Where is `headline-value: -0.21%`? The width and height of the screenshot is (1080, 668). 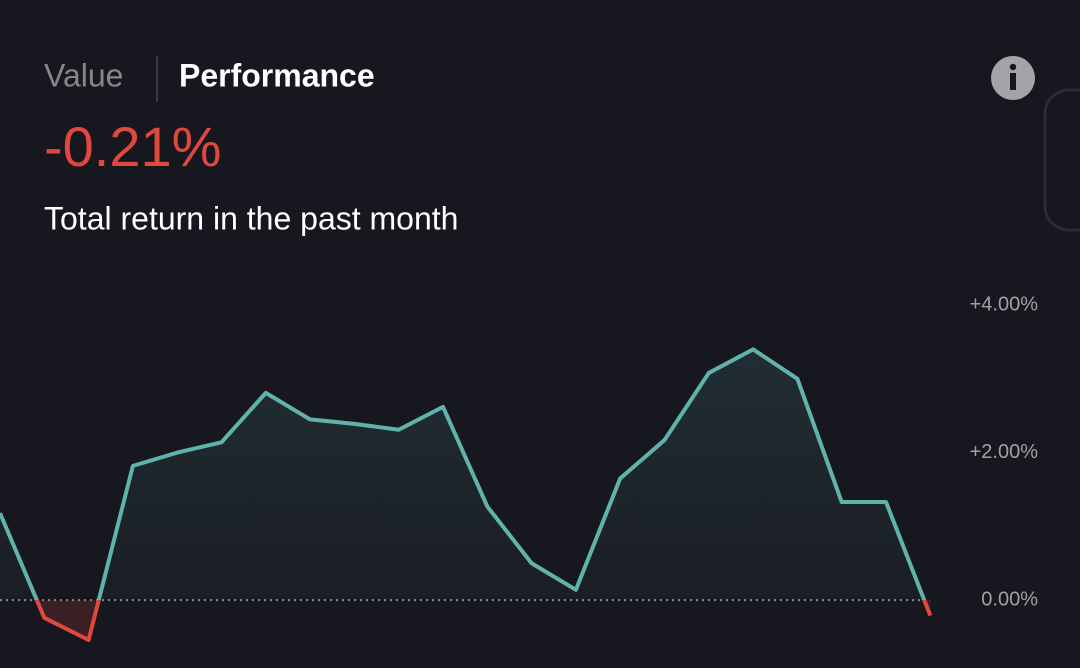 headline-value: -0.21% is located at coordinates (132, 146).